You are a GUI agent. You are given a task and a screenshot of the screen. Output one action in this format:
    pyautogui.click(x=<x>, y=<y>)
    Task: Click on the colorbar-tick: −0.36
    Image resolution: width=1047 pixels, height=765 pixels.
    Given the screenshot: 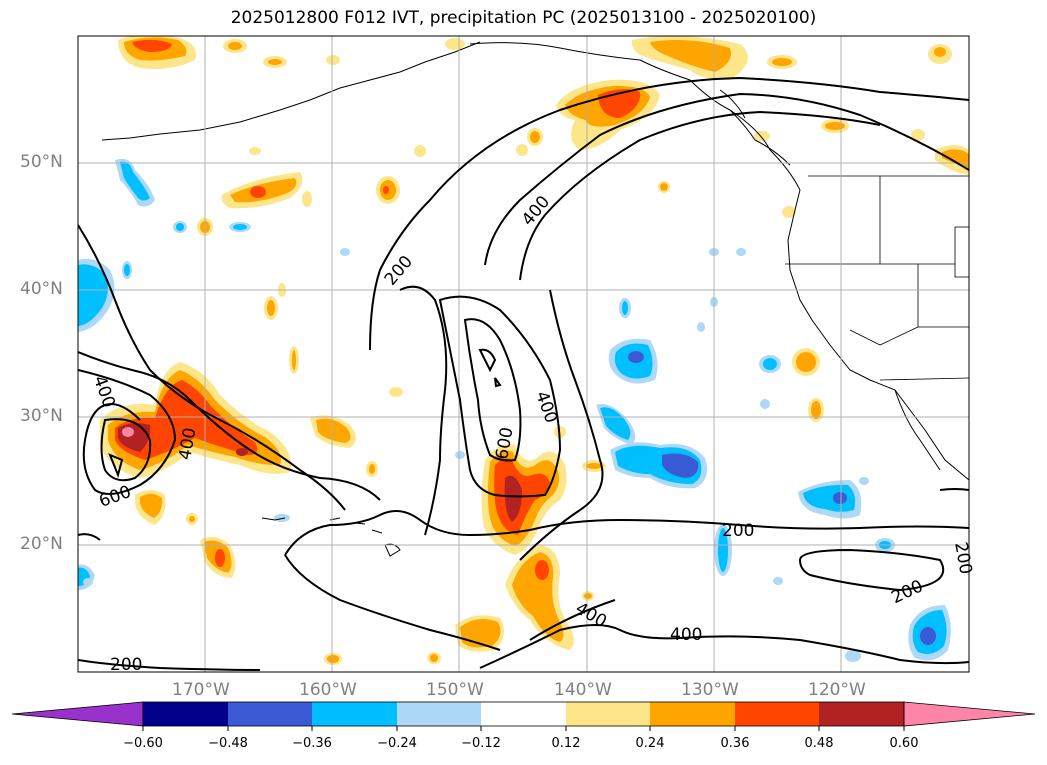 What is the action you would take?
    pyautogui.click(x=312, y=743)
    